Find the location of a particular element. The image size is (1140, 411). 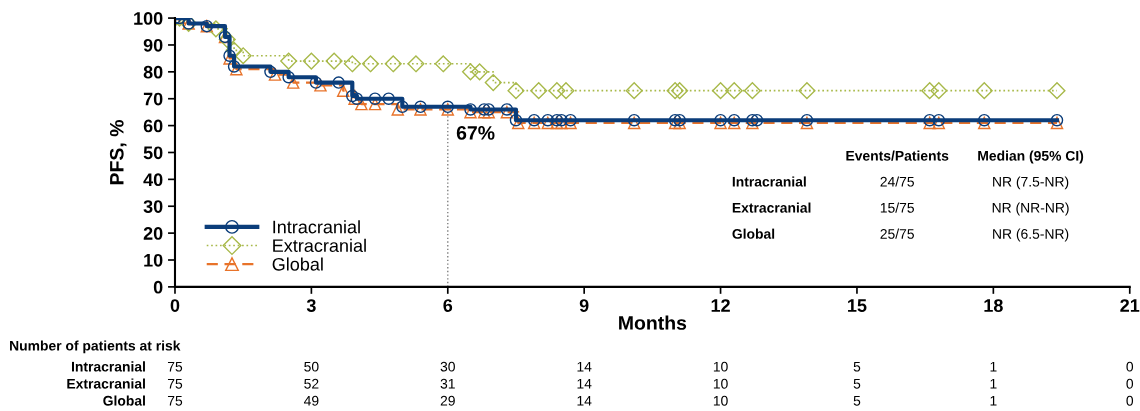

y-axis-title: PFS, % is located at coordinates (118, 152).